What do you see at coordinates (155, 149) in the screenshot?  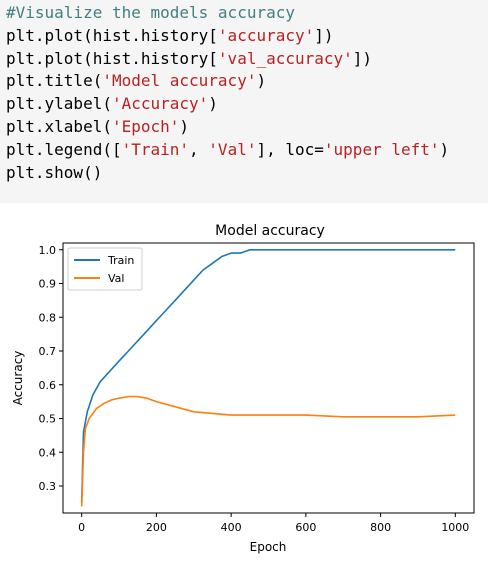 I see `code-token: 'Train'` at bounding box center [155, 149].